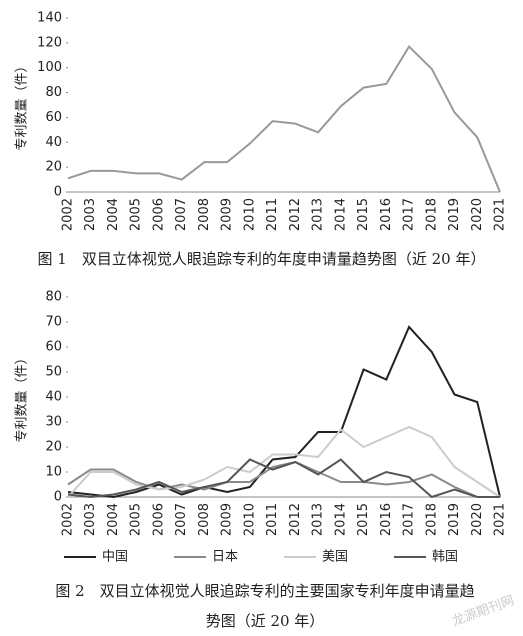 This screenshot has height=636, width=523. Describe the element at coordinates (265, 606) in the screenshot. I see `figure-caption: 图 2 双目立体视觉人眼追踪专利的主要国家专利年度申请量趋势图（近 20 年）` at that location.